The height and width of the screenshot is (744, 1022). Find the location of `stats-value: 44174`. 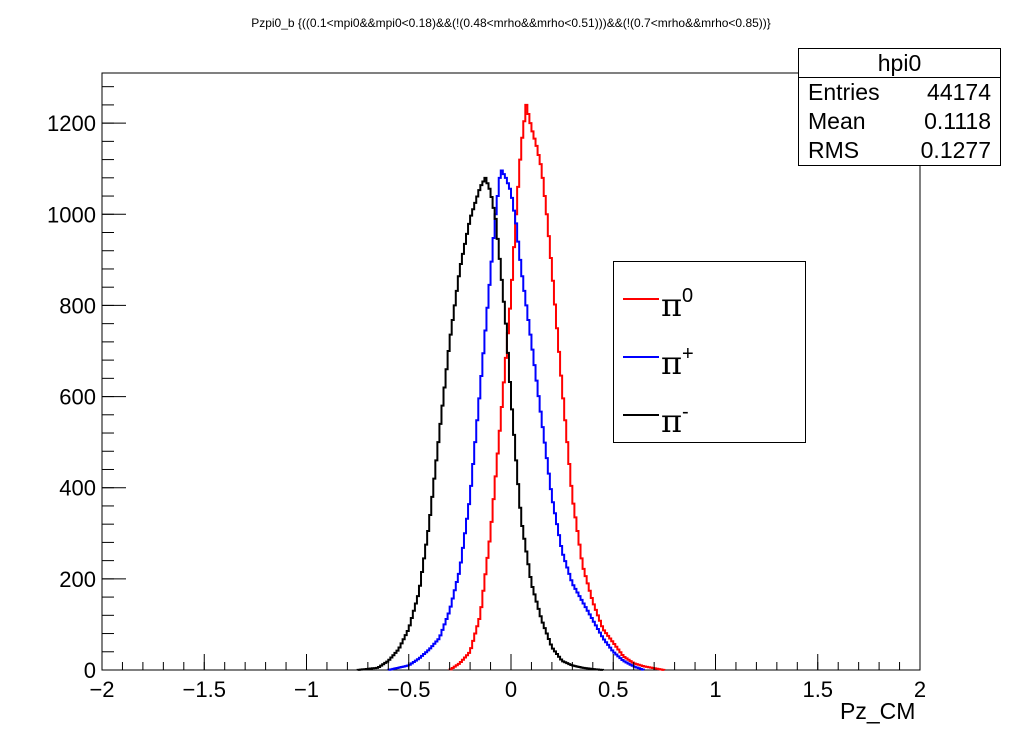

stats-value: 44174 is located at coordinates (959, 92).